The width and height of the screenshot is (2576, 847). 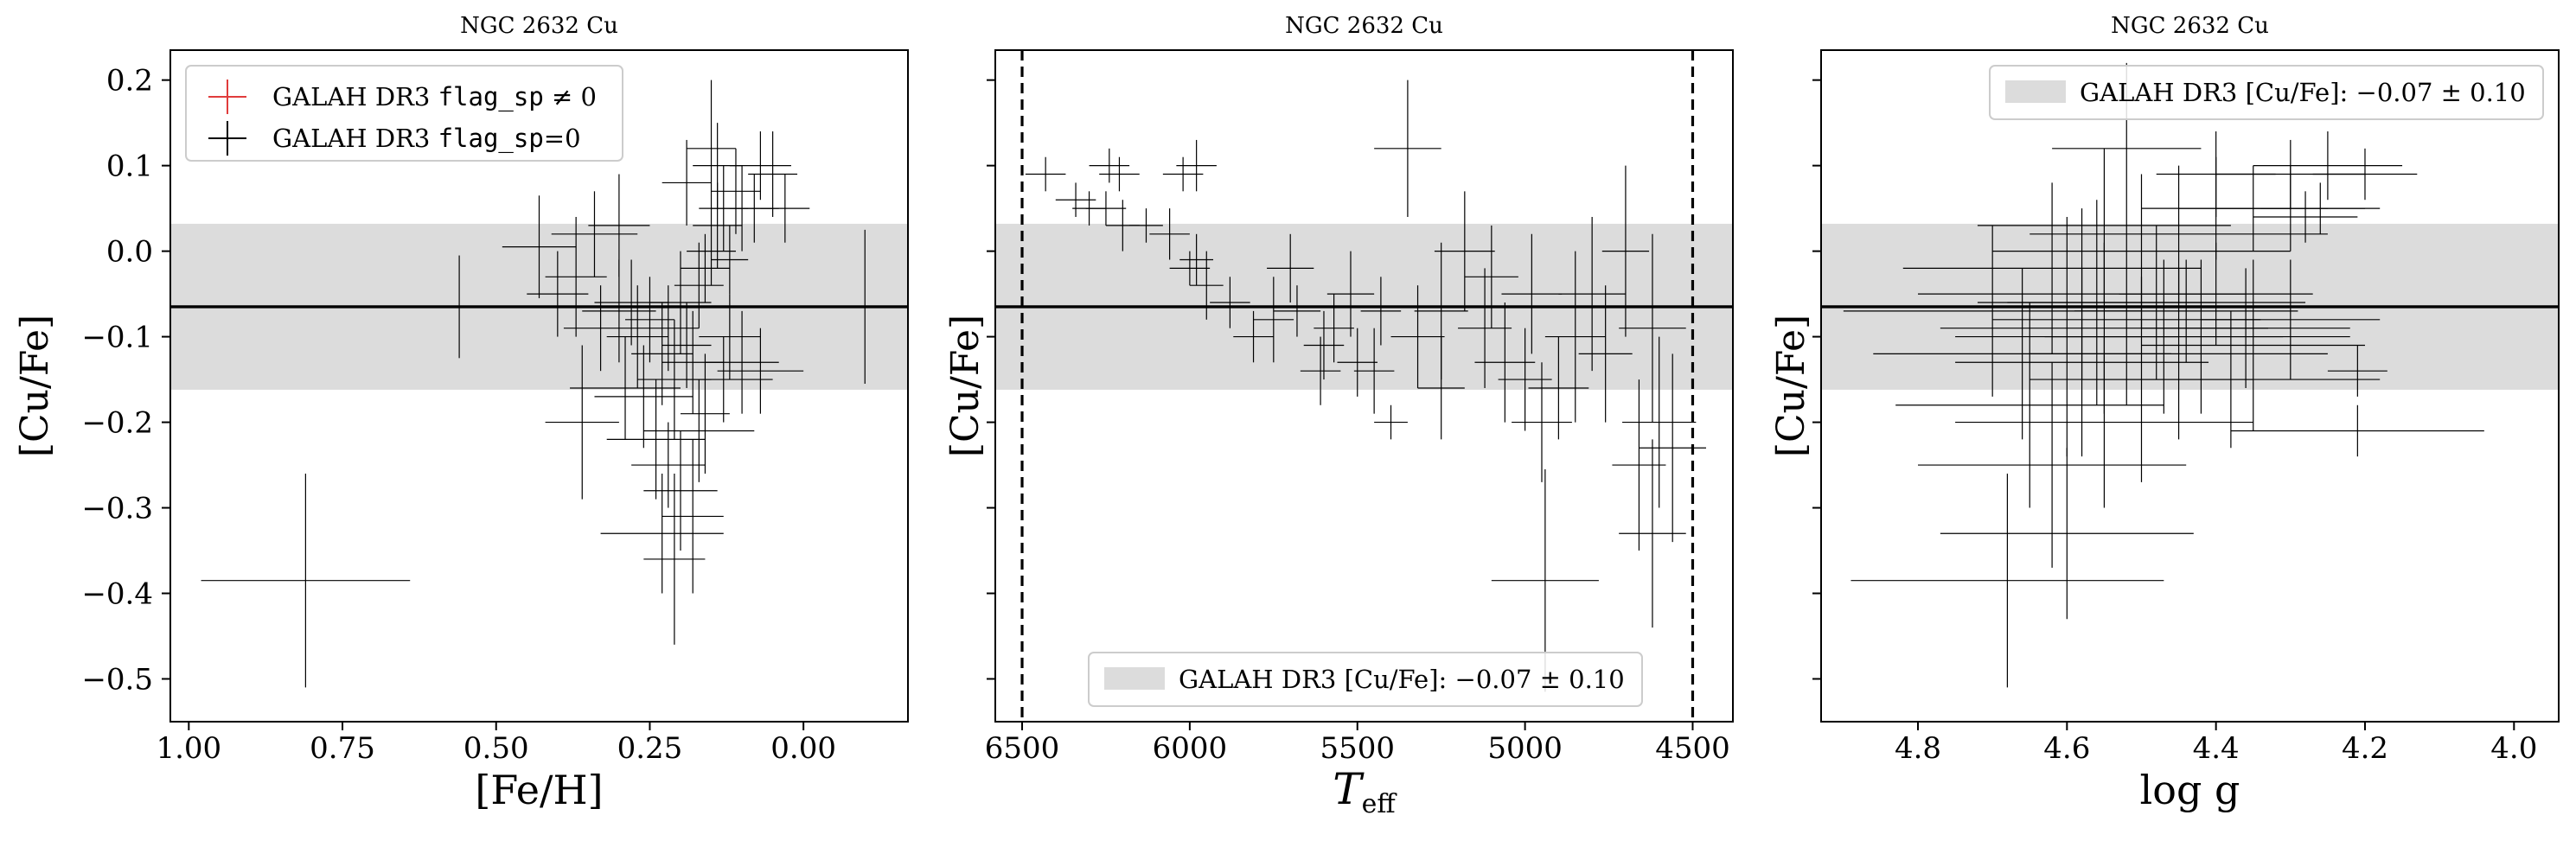 I want to click on y-tick-label: 0.1, so click(x=129, y=167).